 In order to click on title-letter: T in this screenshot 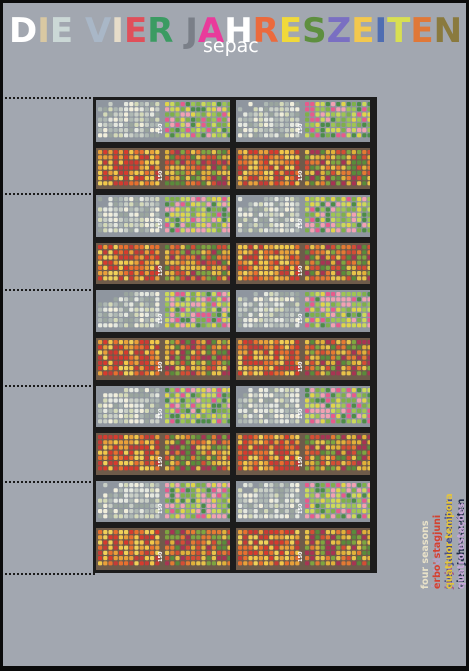, I will do `click(399, 31)`.